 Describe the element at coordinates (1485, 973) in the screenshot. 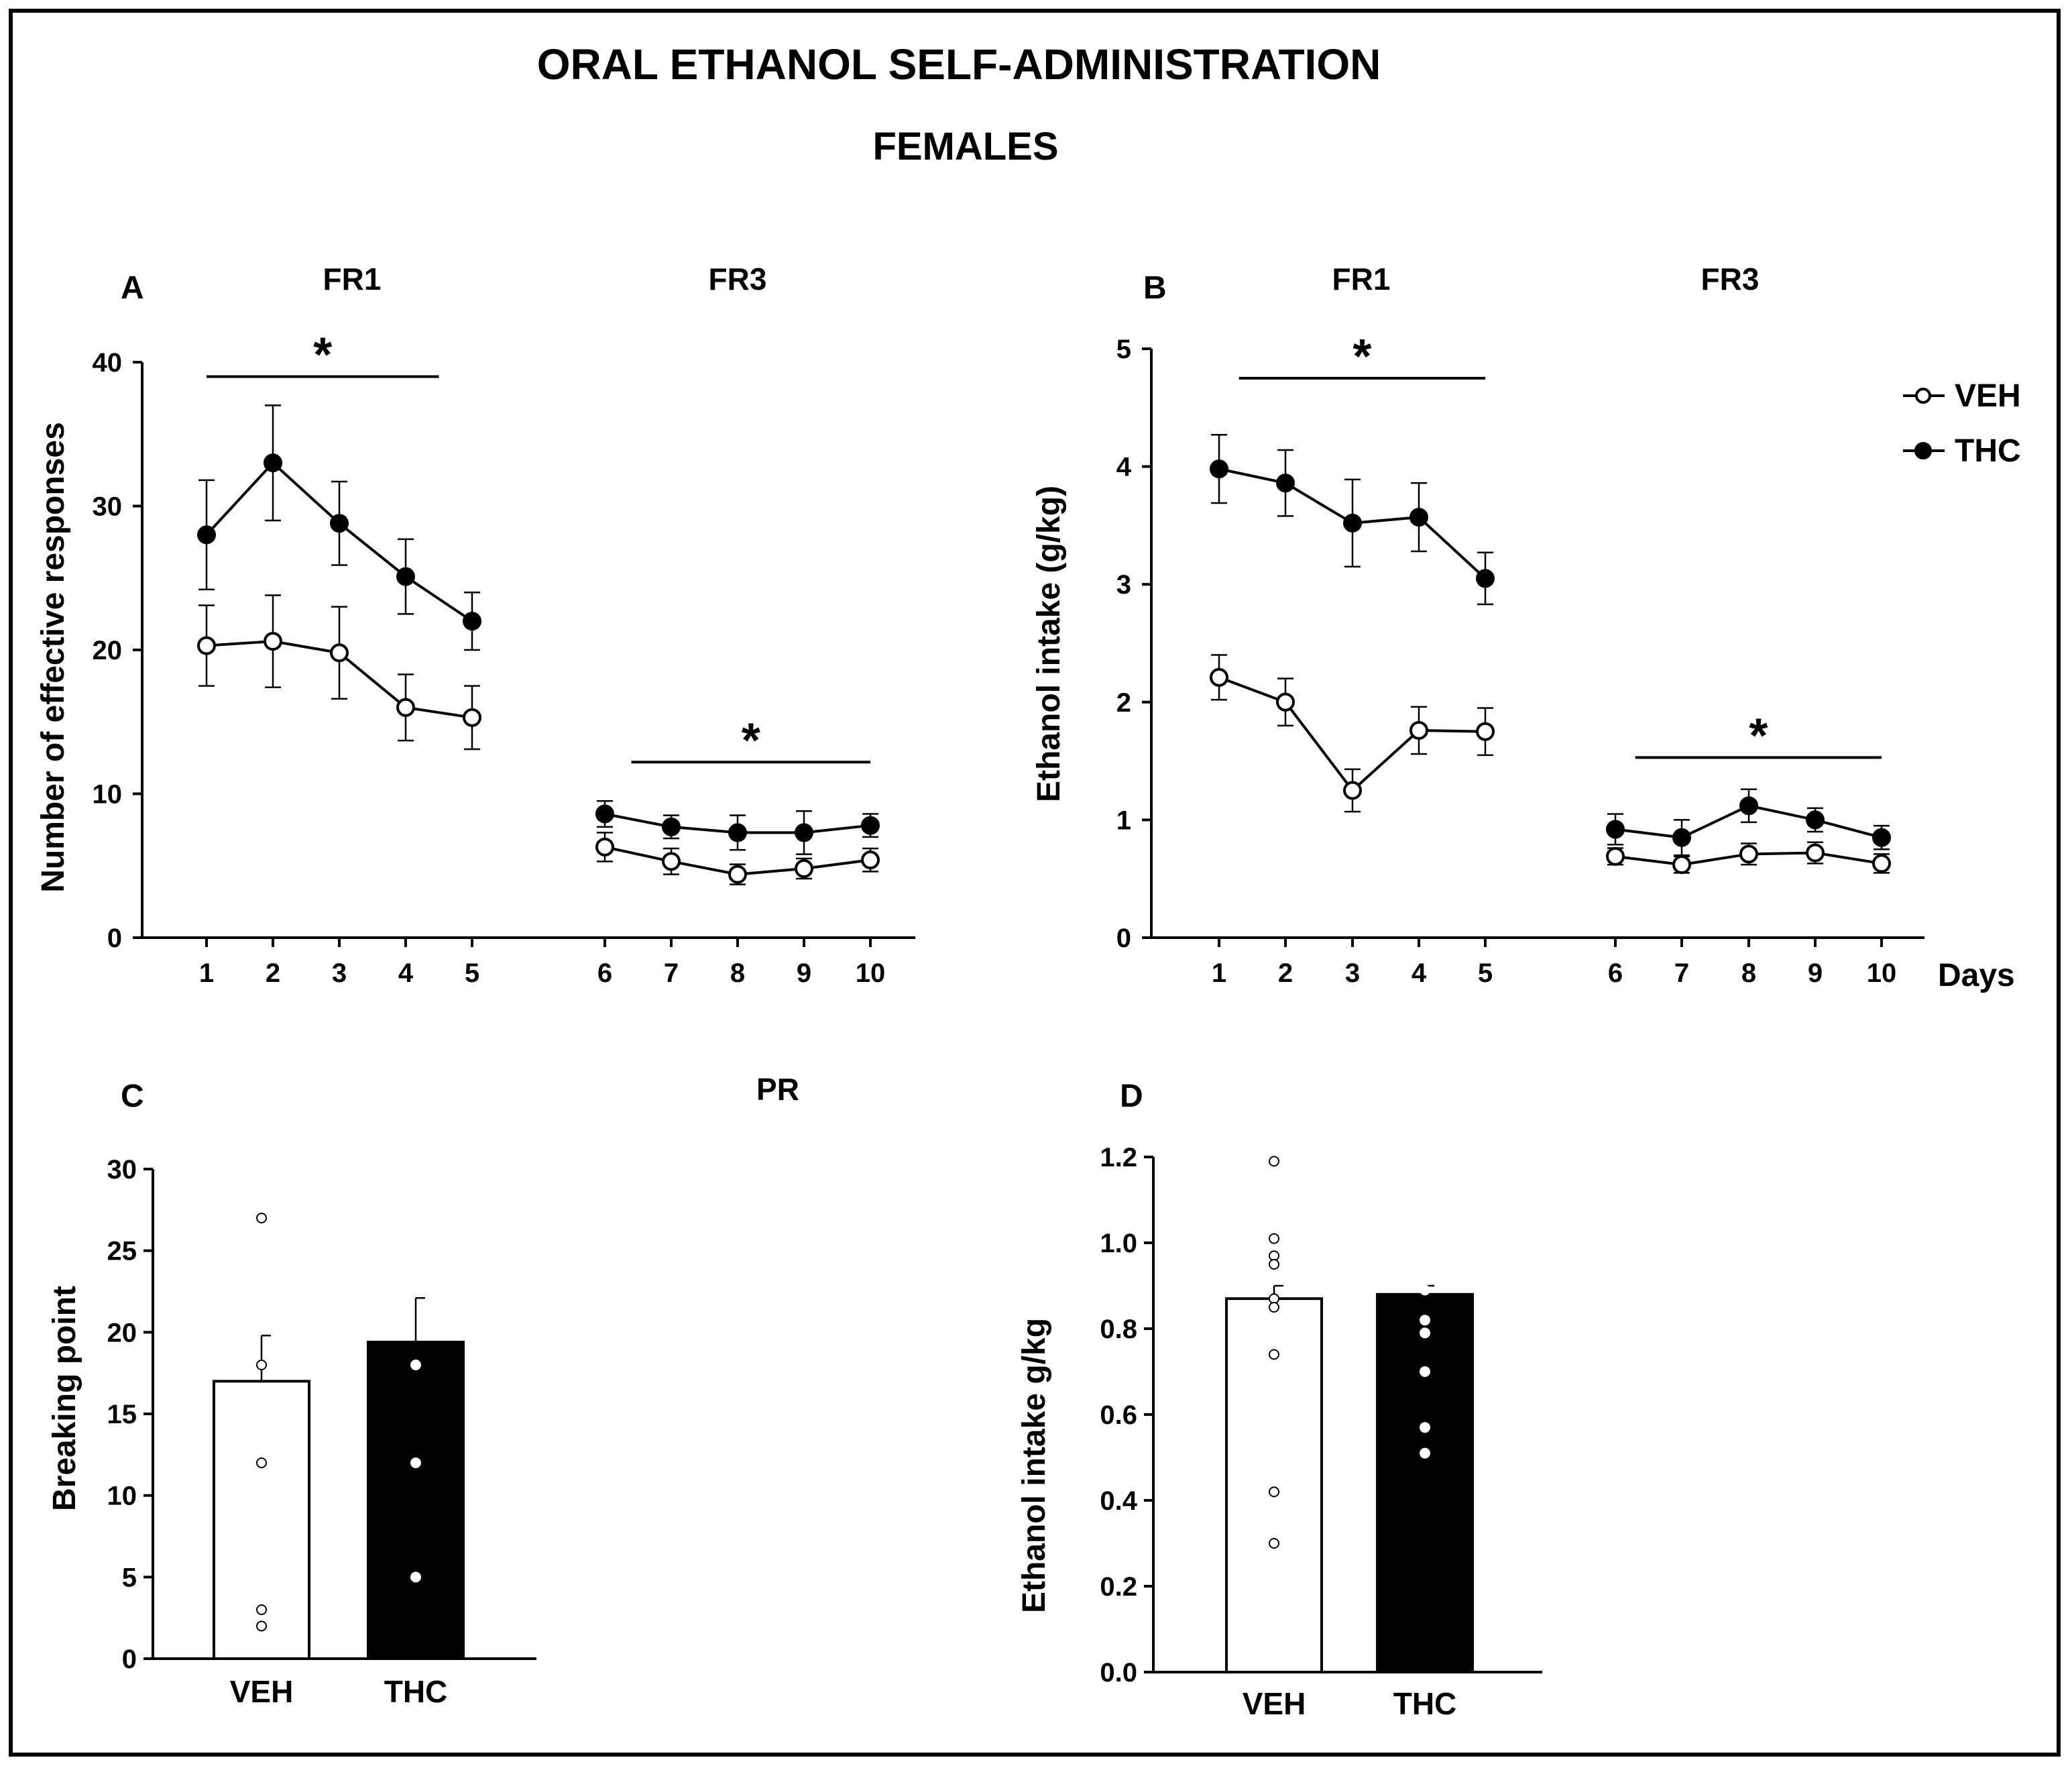

I see `panel-b-x-tick-label: 5` at that location.